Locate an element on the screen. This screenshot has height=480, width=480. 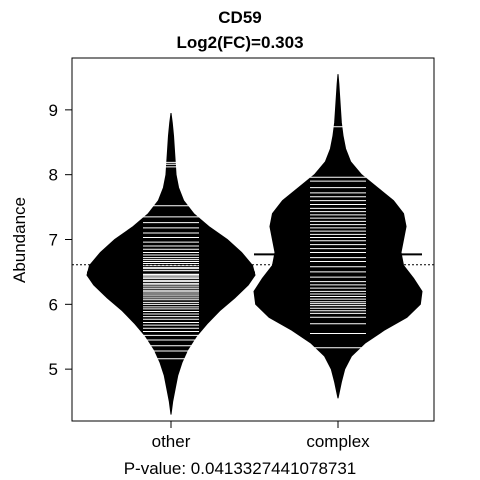
x-axis-label: P-value: 0.0413327441078731 is located at coordinates (240, 468).